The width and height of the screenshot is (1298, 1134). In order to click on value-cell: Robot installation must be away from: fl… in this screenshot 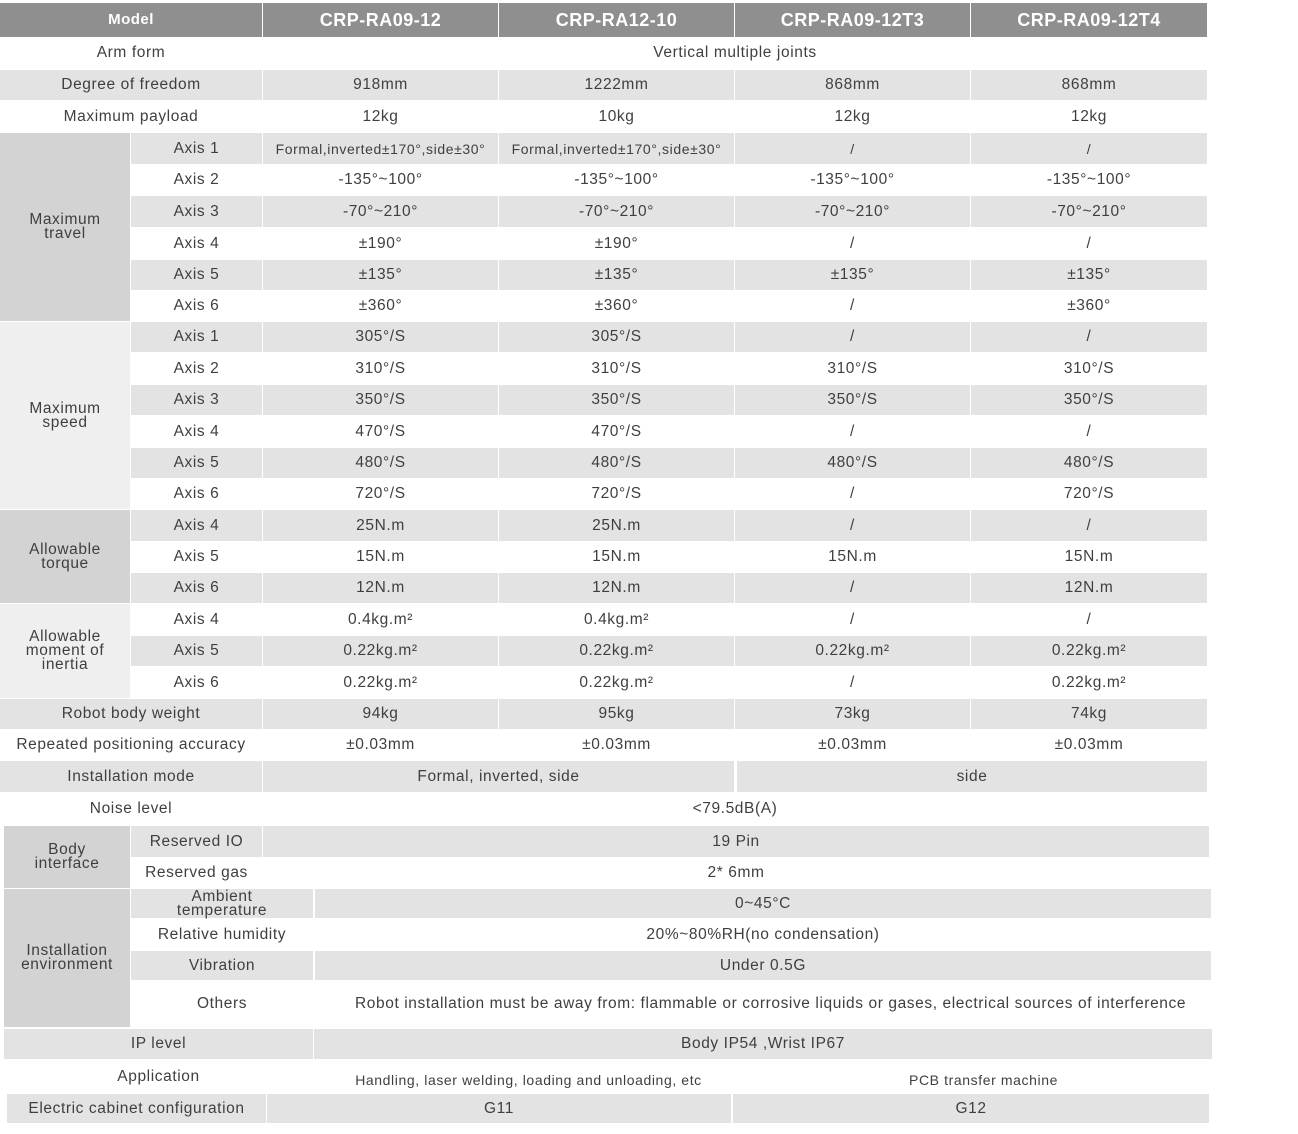, I will do `click(771, 1003)`.